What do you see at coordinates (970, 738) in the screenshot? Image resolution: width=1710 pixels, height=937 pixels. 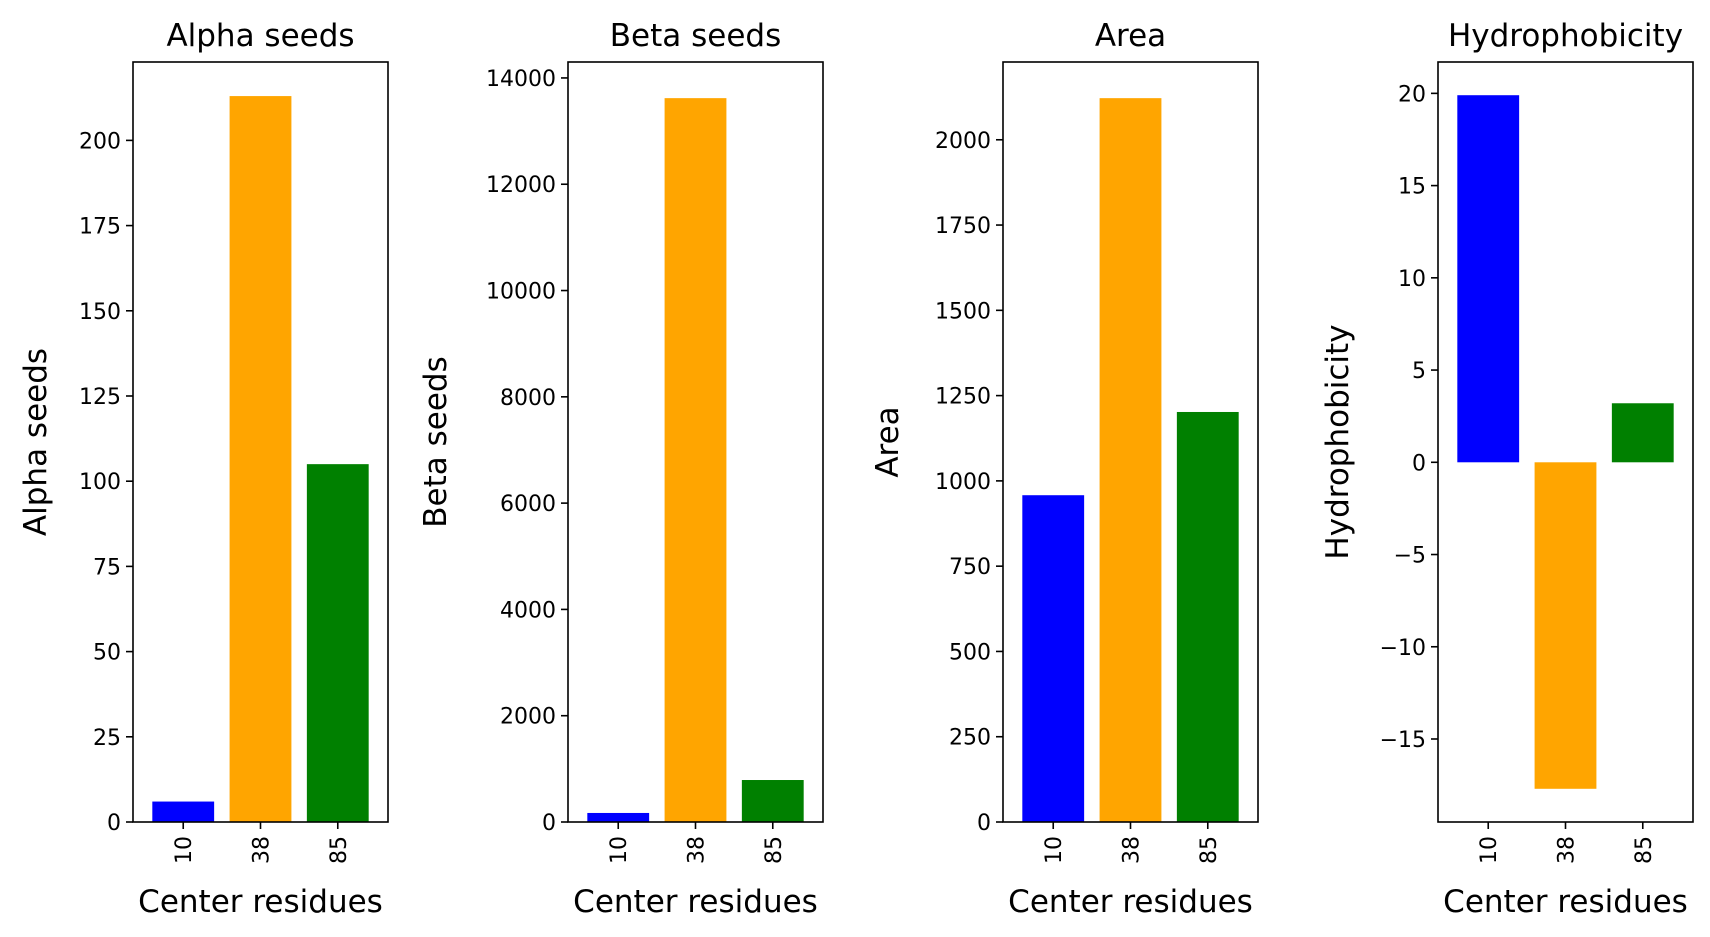 I see `y-tick-label: 250` at bounding box center [970, 738].